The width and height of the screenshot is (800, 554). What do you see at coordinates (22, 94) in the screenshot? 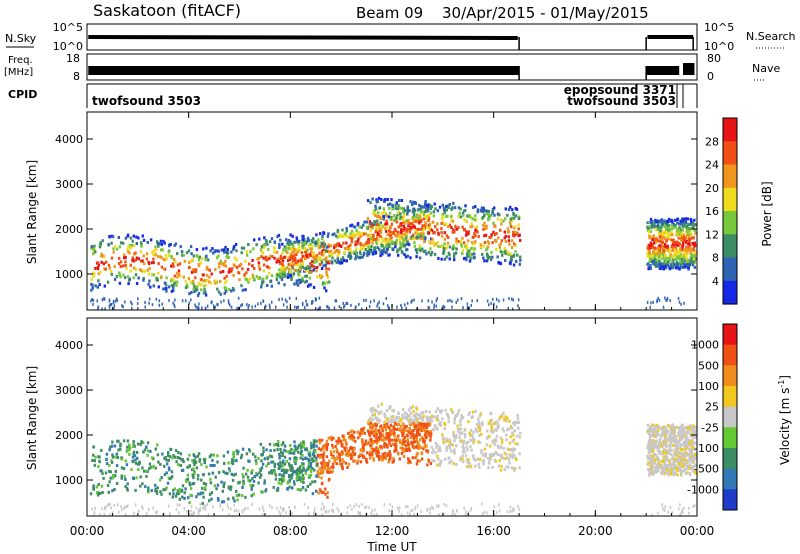
I see `cpid-label: CPID` at bounding box center [22, 94].